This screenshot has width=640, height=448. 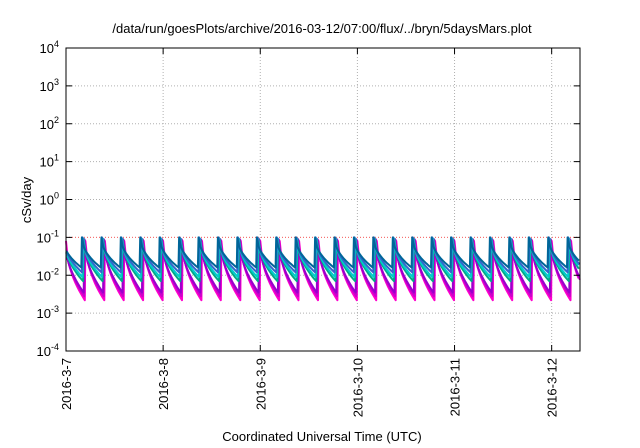 I want to click on x-tick-label: 2016-3-9, so click(x=260, y=384).